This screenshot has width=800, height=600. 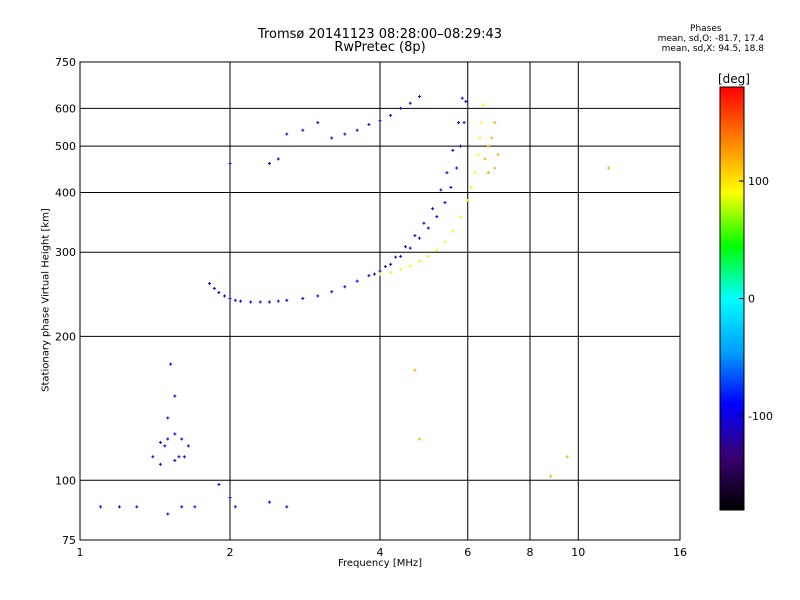 I want to click on x-tick-label: 8, so click(x=530, y=552).